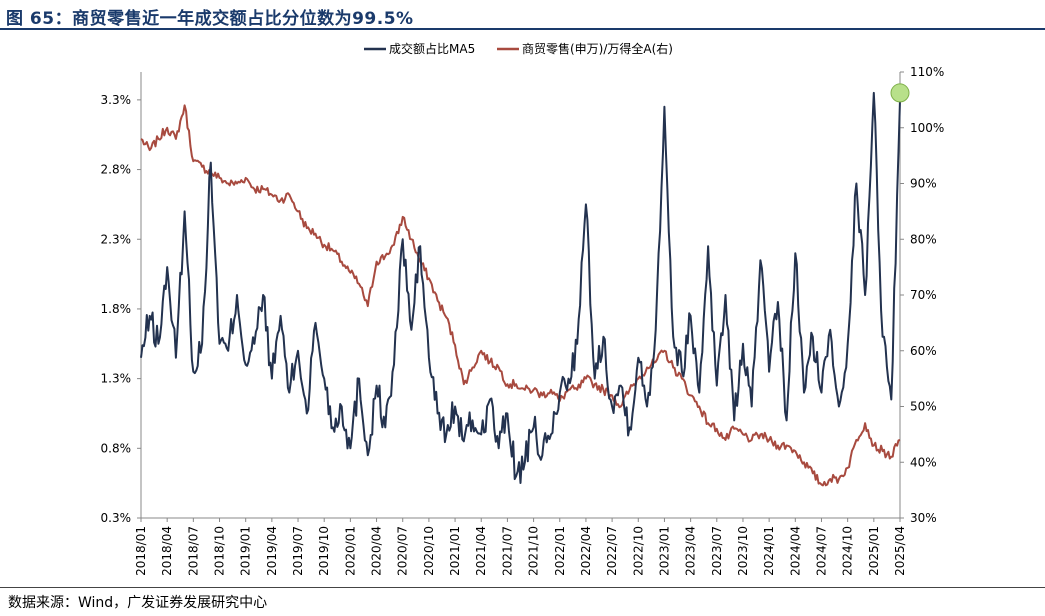 This screenshot has width=1045, height=616. What do you see at coordinates (210, 19) in the screenshot?
I see `chart-title: 图 65：商贸零售近一年成交额占比分位数为99.5%` at bounding box center [210, 19].